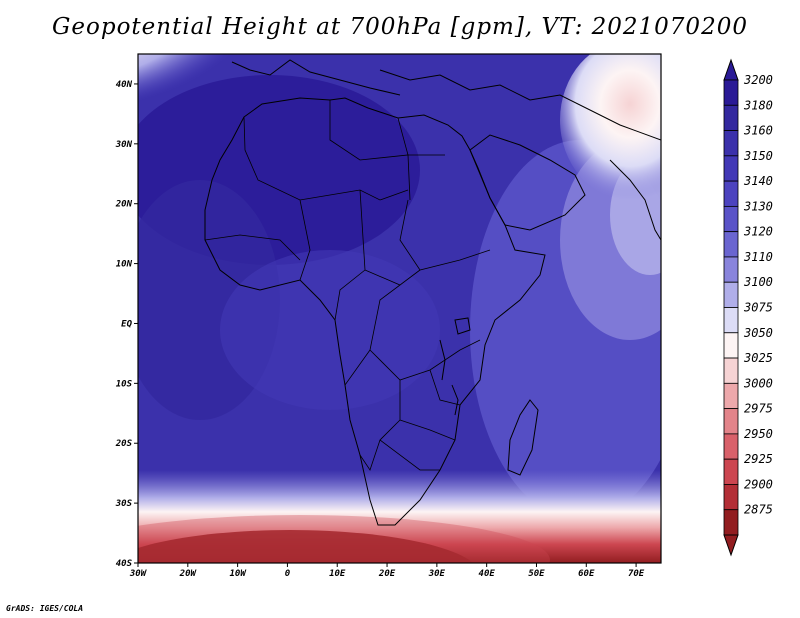 The image size is (800, 618). Describe the element at coordinates (523, 437) in the screenshot. I see `madagascar` at that location.